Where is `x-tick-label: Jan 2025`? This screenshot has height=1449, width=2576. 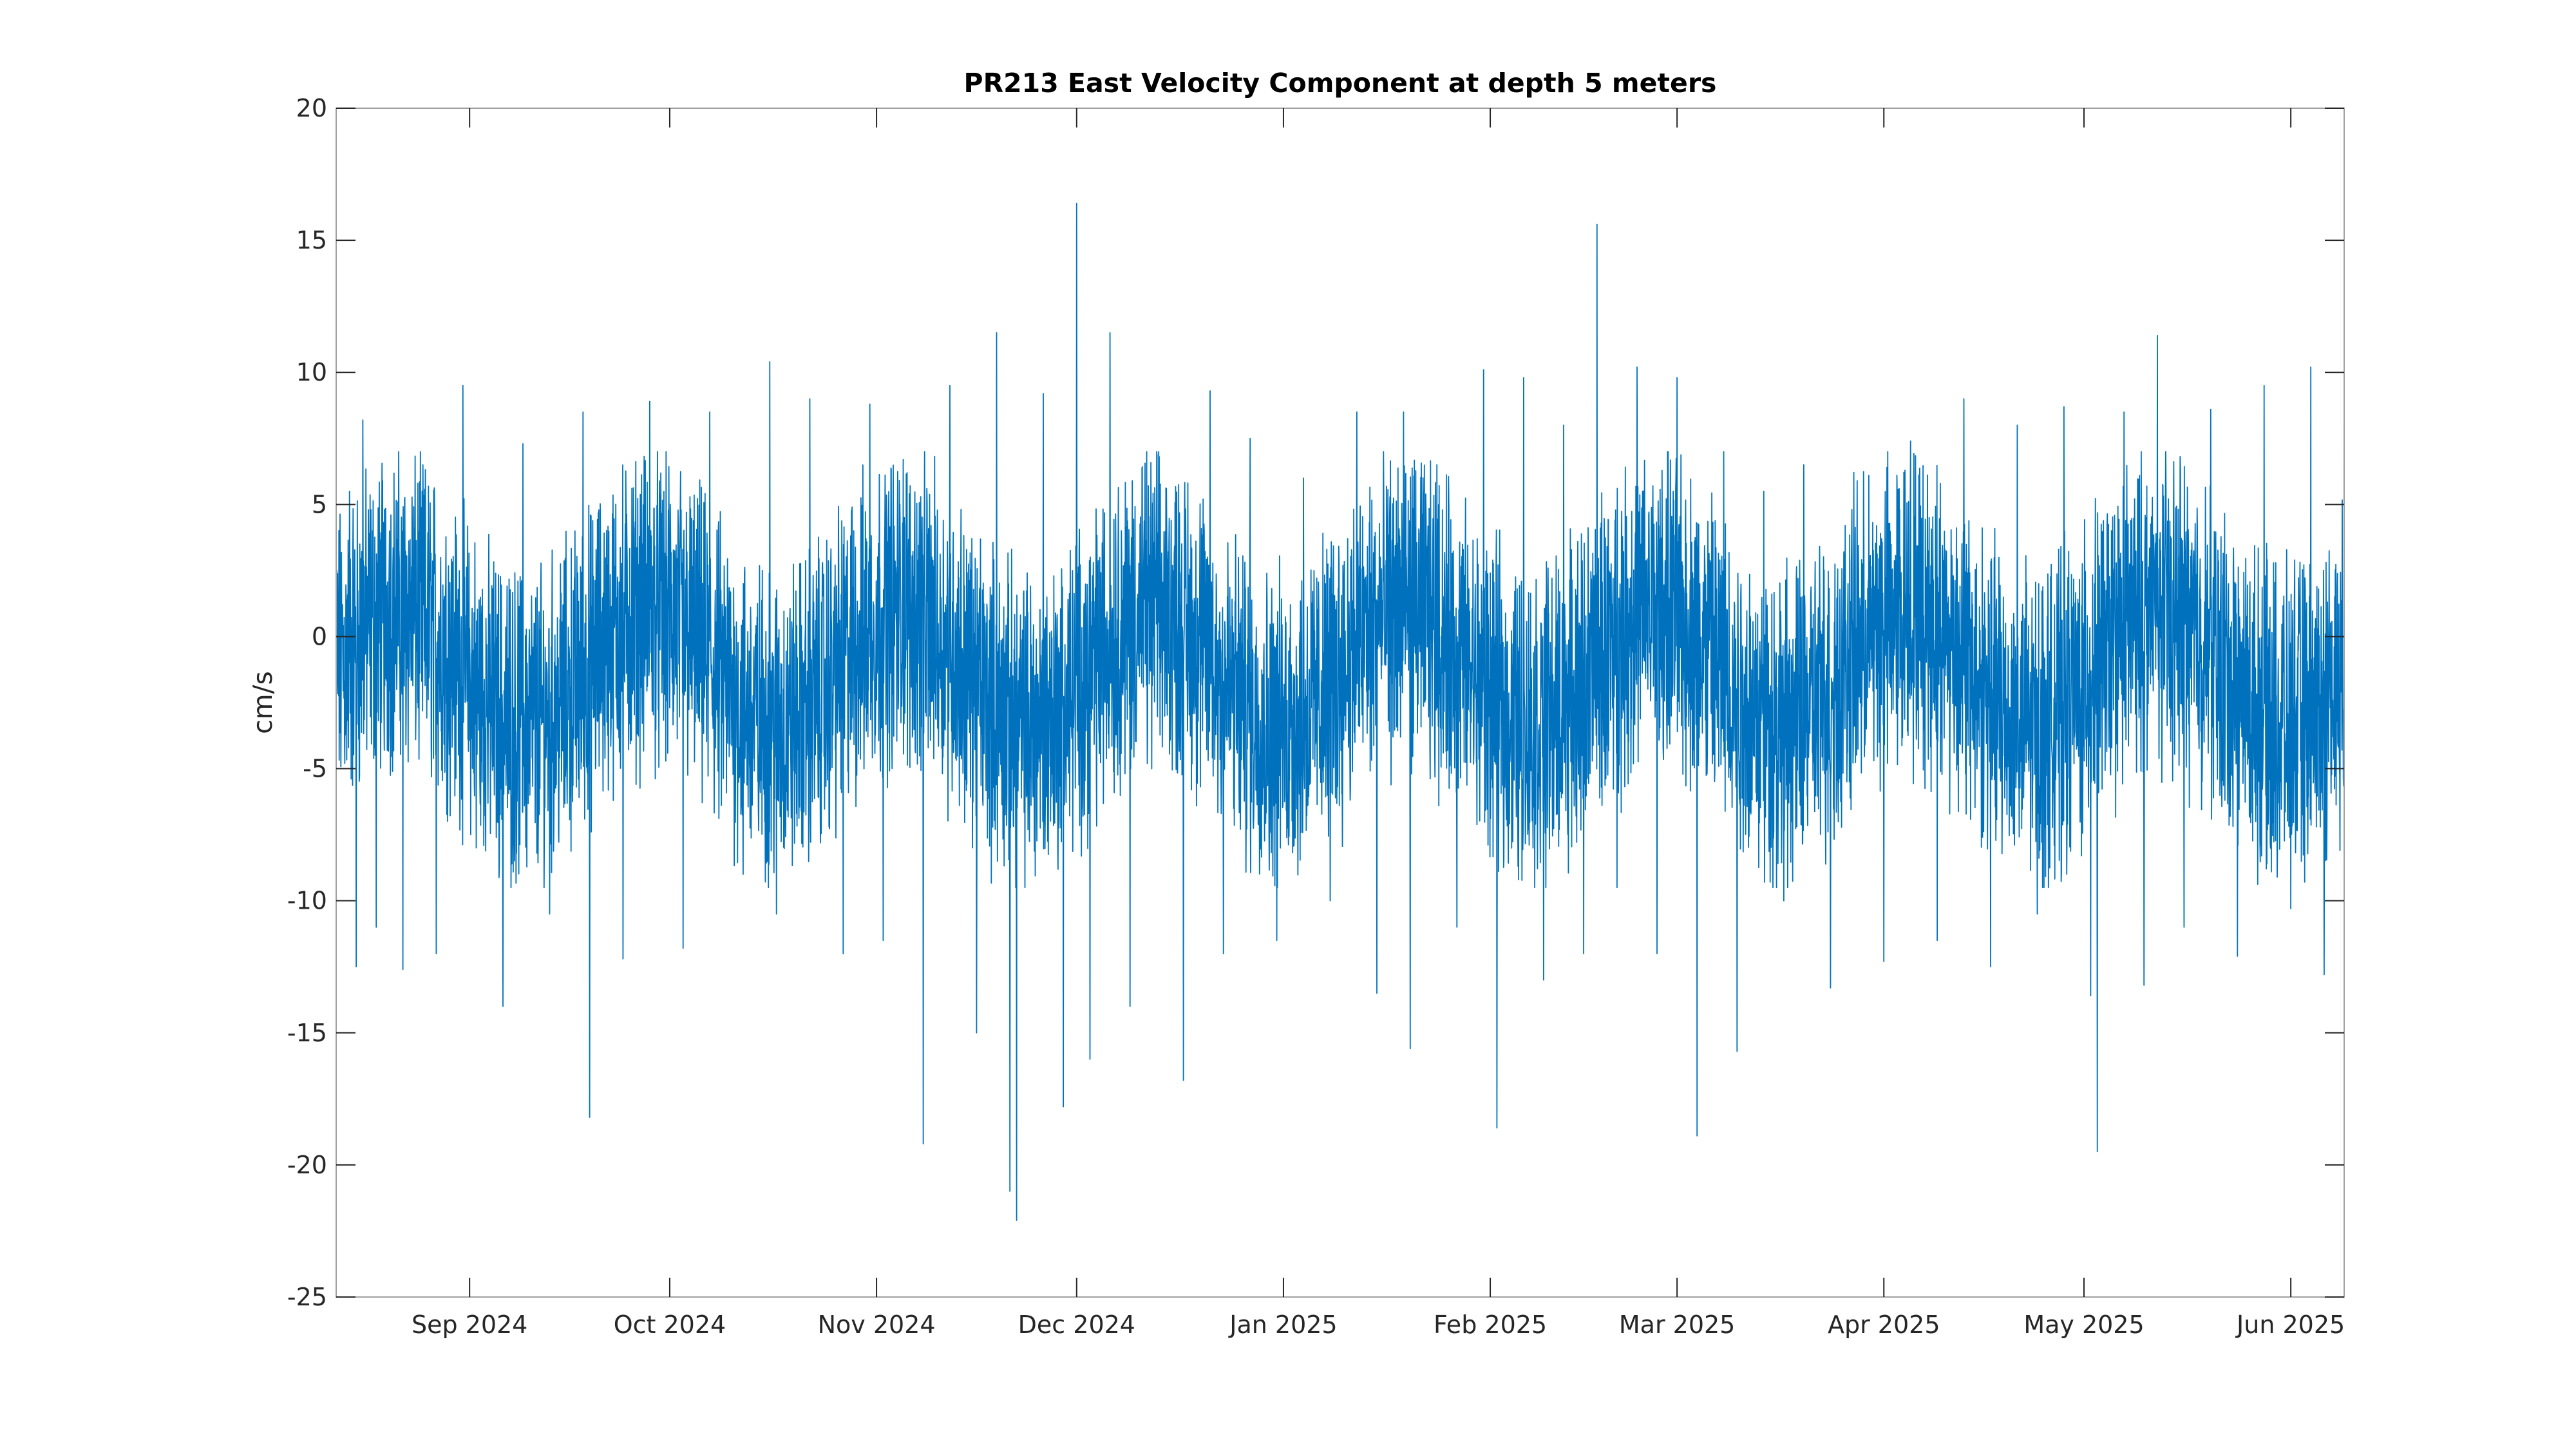 x-tick-label: Jan 2025 is located at coordinates (1283, 1325).